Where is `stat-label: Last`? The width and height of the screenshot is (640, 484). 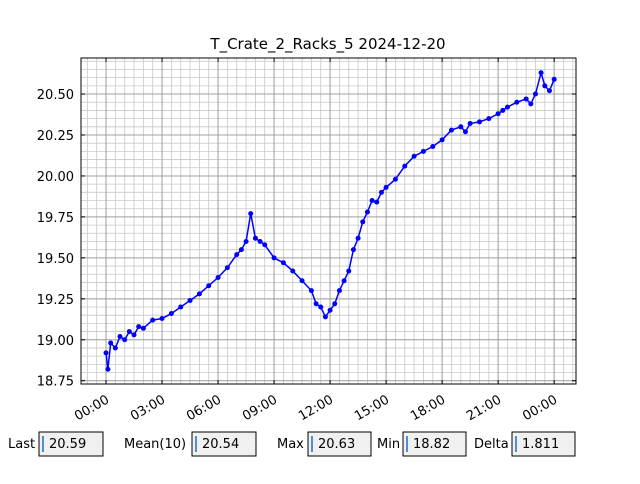
stat-label: Last is located at coordinates (21, 444).